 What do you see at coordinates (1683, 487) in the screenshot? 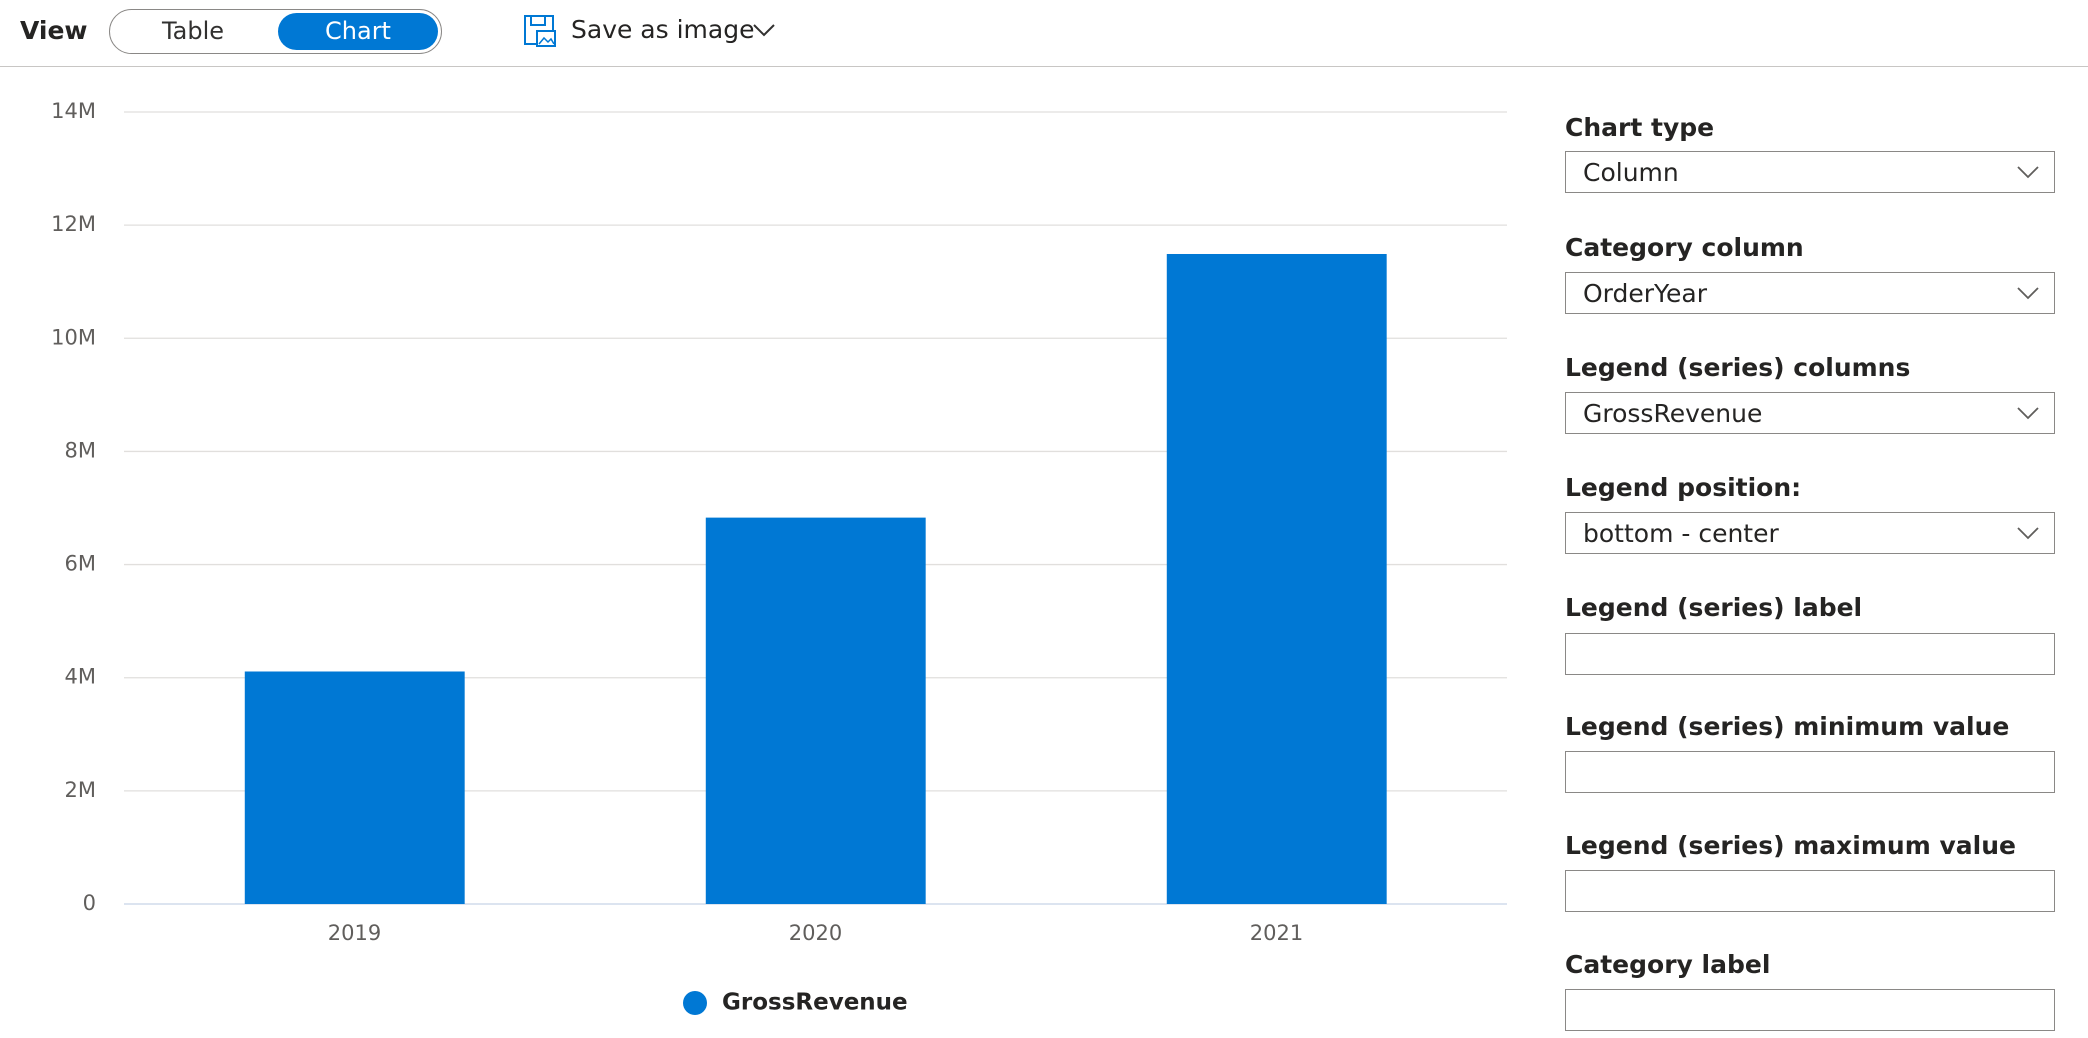
I see `field-label: Legend position:` at bounding box center [1683, 487].